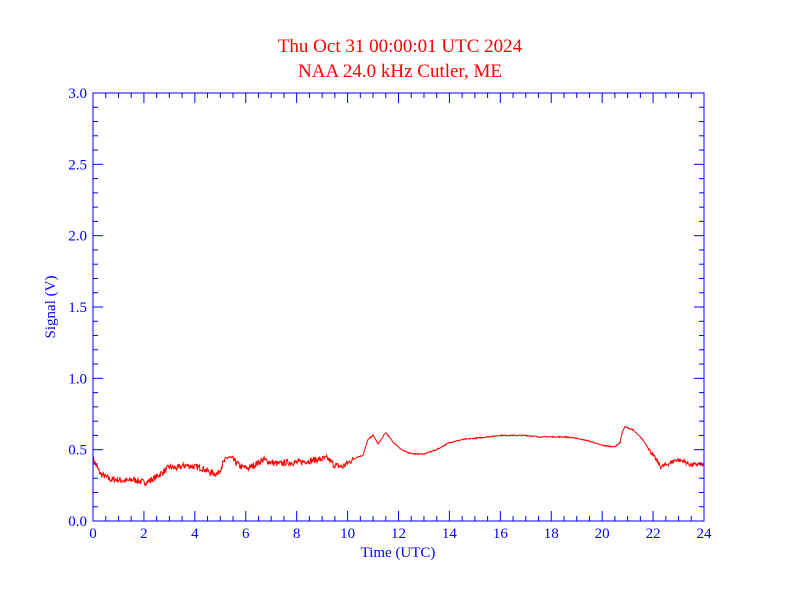  What do you see at coordinates (77, 451) in the screenshot?
I see `y-tick-label: 0.5` at bounding box center [77, 451].